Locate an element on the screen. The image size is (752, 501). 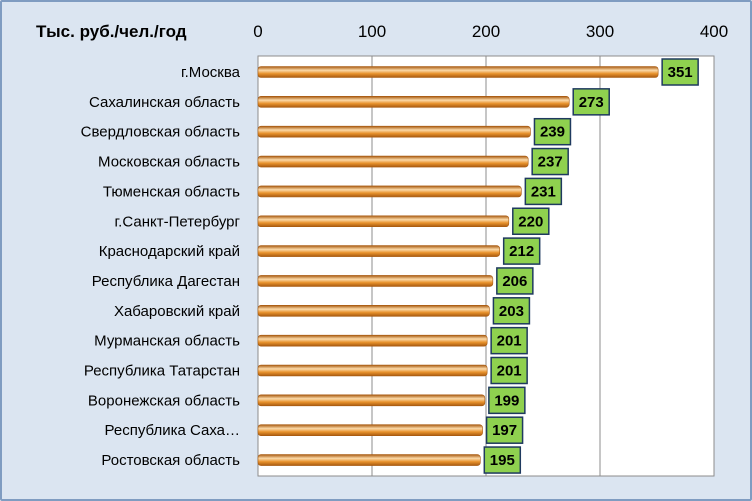
category-label: Мурманская область is located at coordinates (167, 341).